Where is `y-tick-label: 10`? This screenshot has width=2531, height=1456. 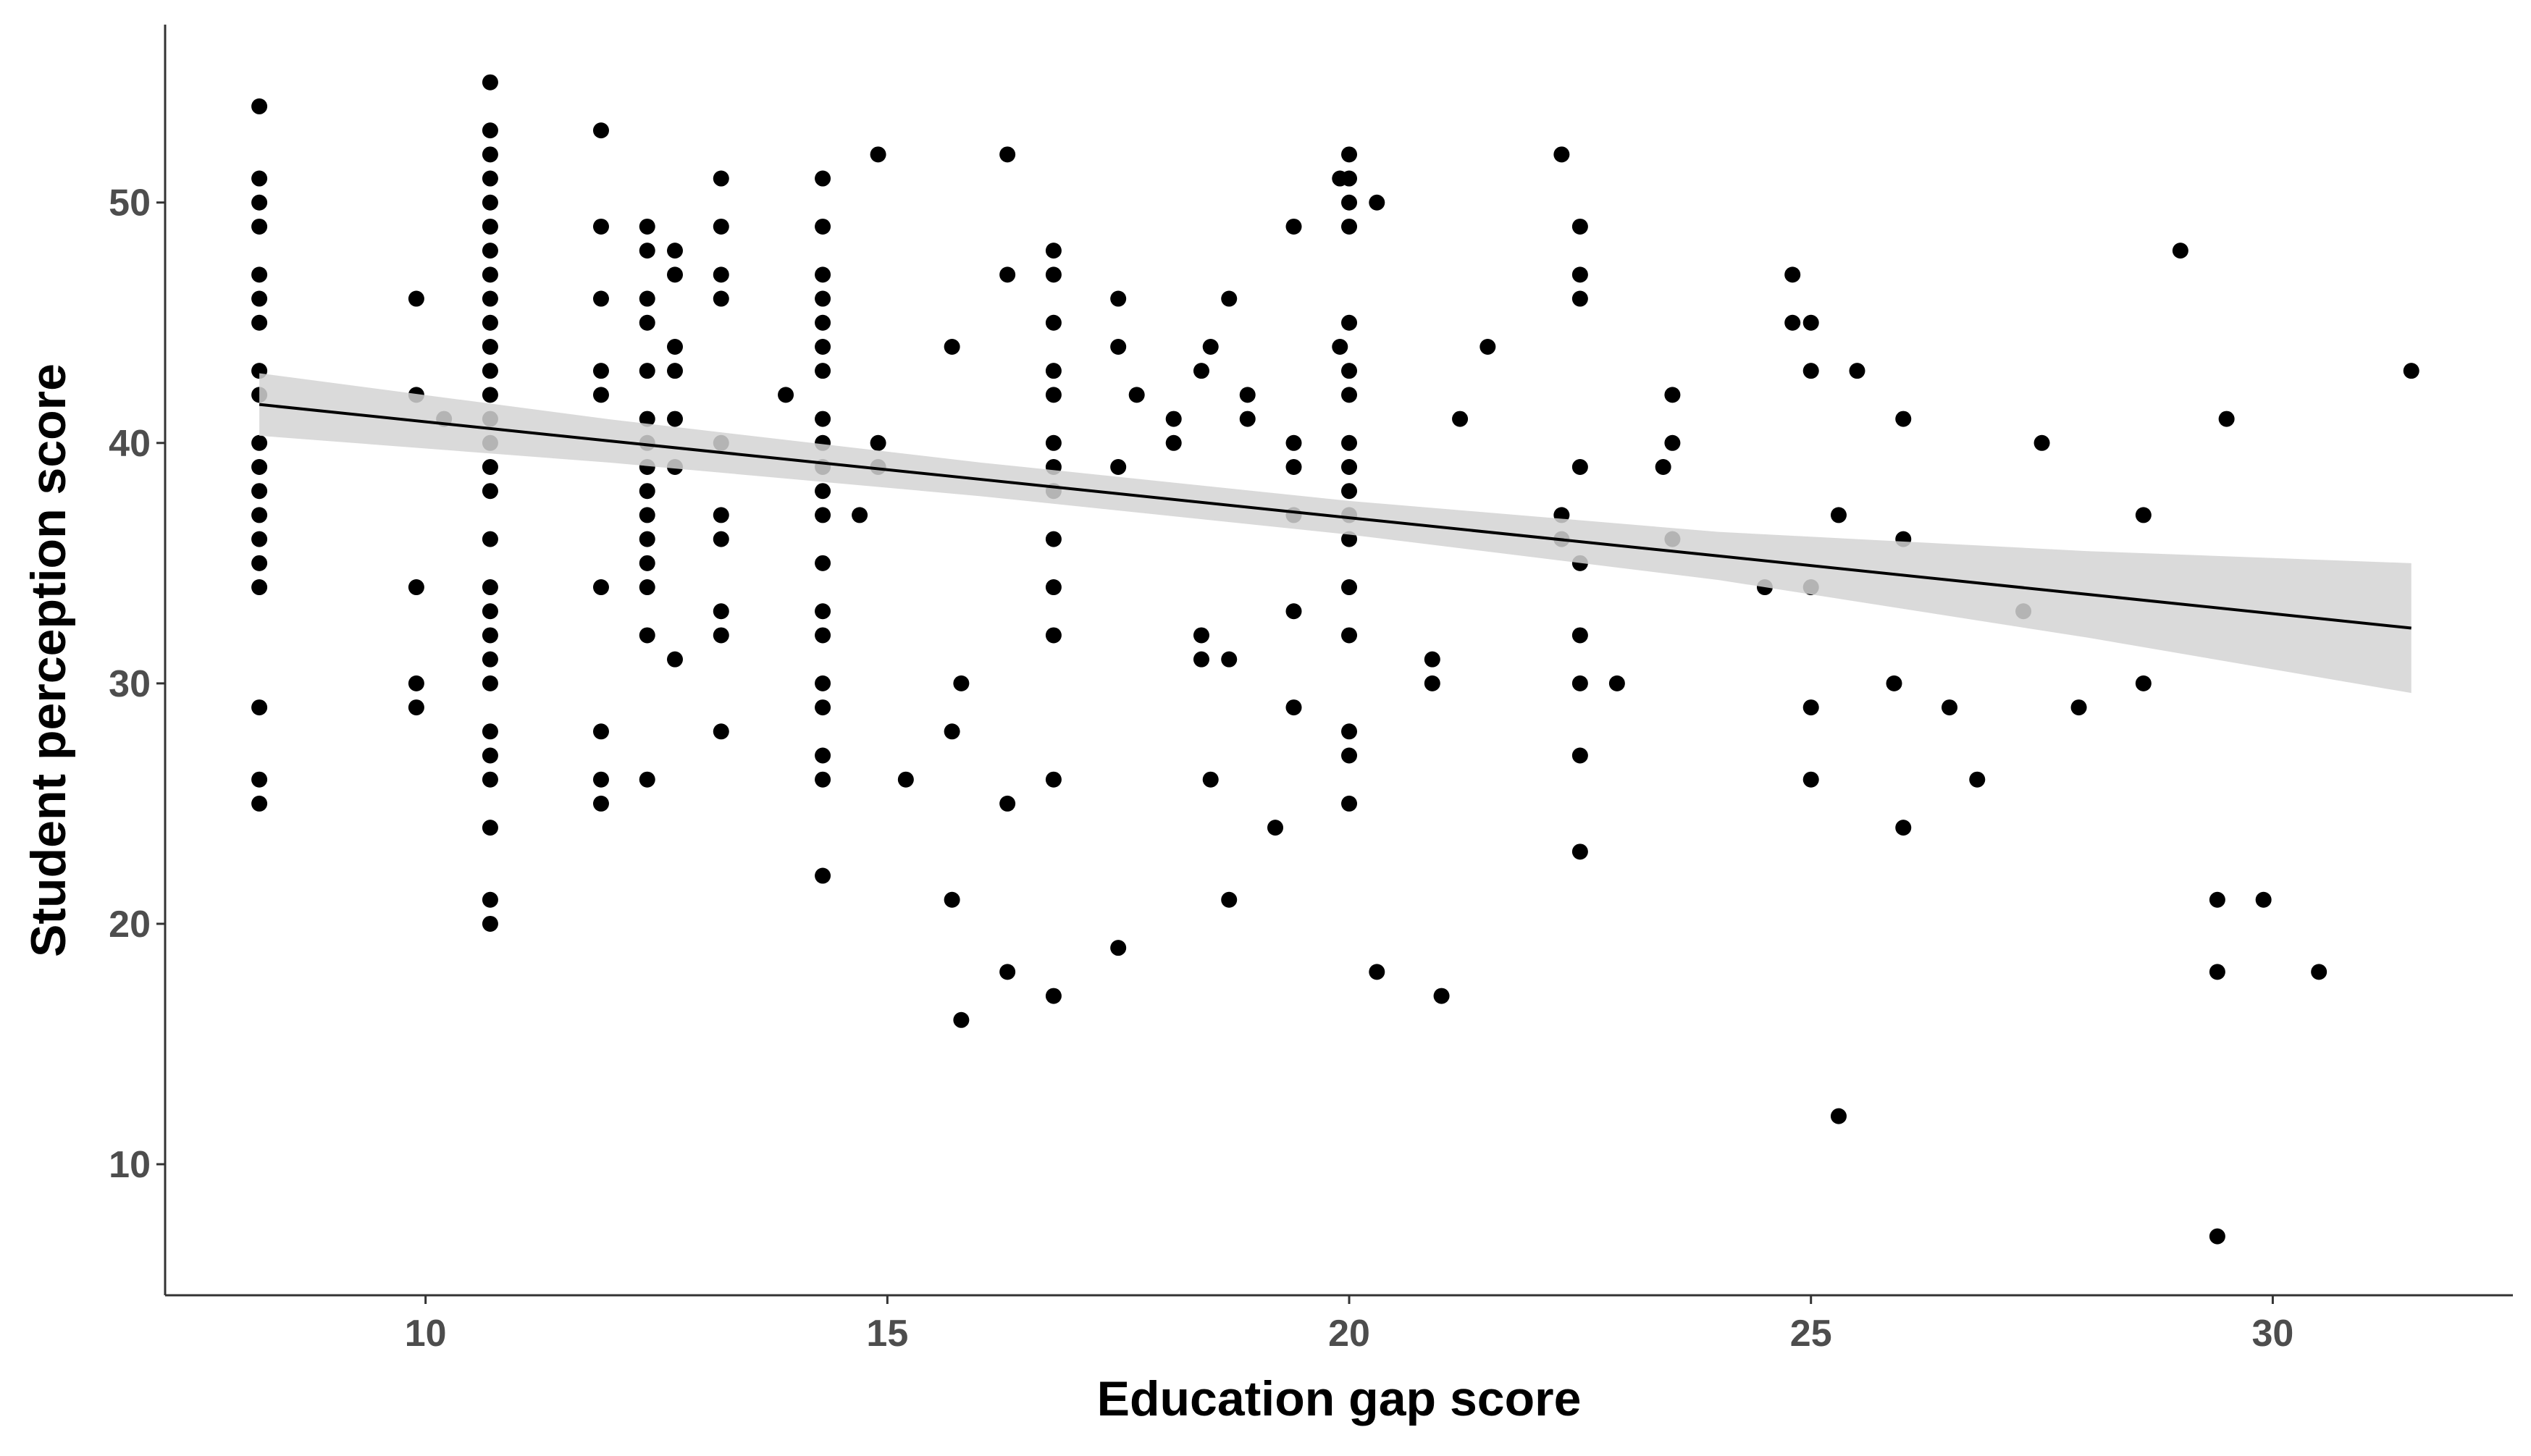
y-tick-label: 10 is located at coordinates (130, 1165).